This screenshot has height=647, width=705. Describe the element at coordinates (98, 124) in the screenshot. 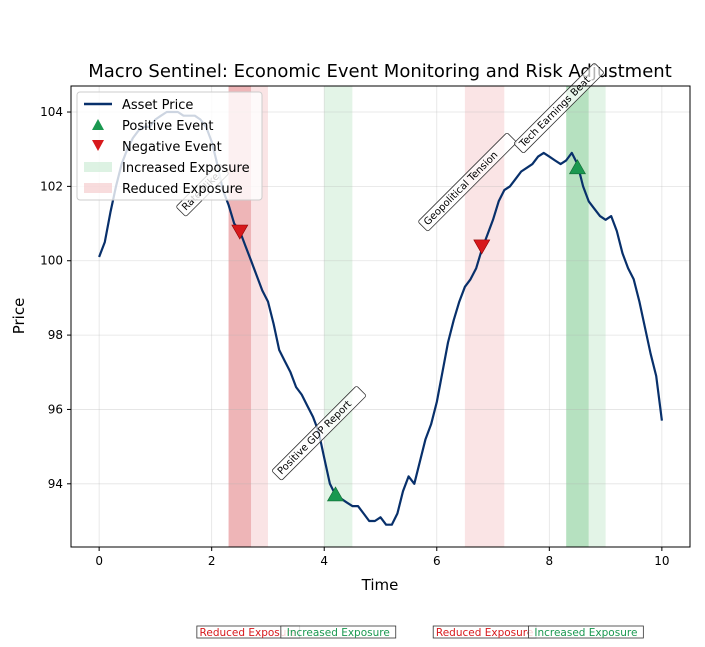

I see `legend-positive-swatch` at that location.